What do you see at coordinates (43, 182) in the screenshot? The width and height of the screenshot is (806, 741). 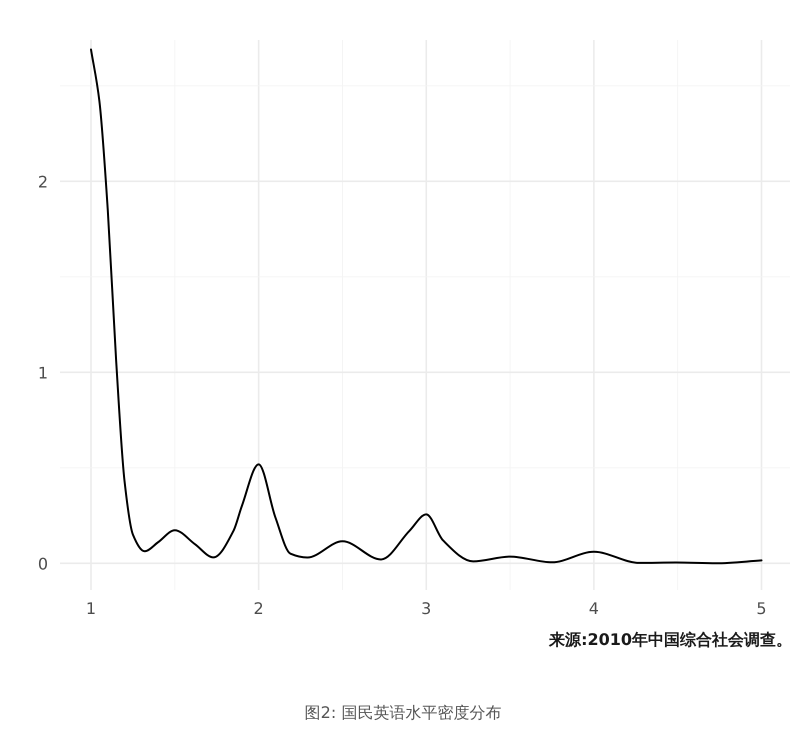 I see `y-tick-label: 2` at bounding box center [43, 182].